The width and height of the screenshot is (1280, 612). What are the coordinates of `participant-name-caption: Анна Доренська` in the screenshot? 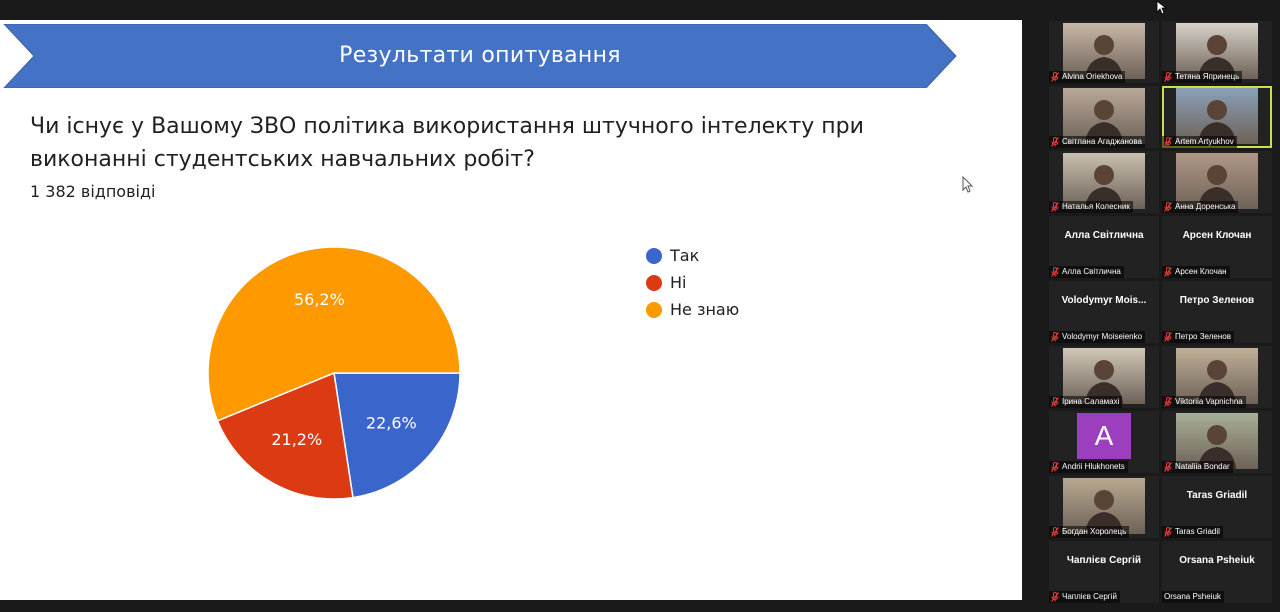 It's located at (1200, 207).